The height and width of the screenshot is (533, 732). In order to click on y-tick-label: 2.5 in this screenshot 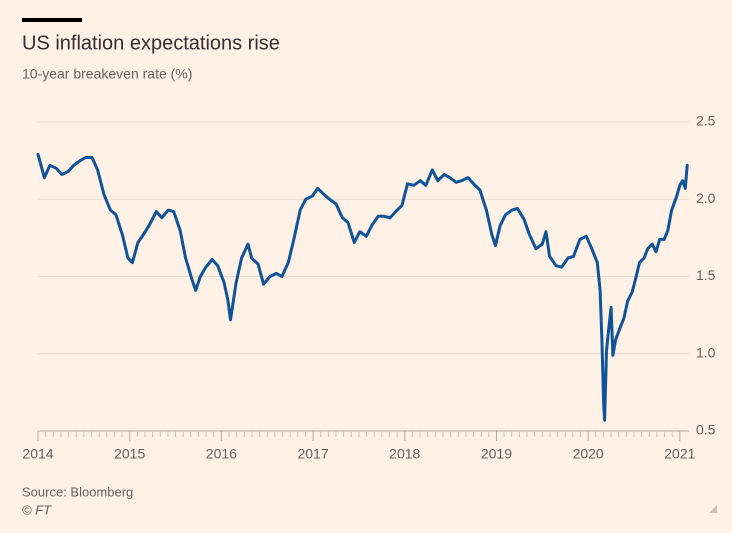, I will do `click(706, 121)`.